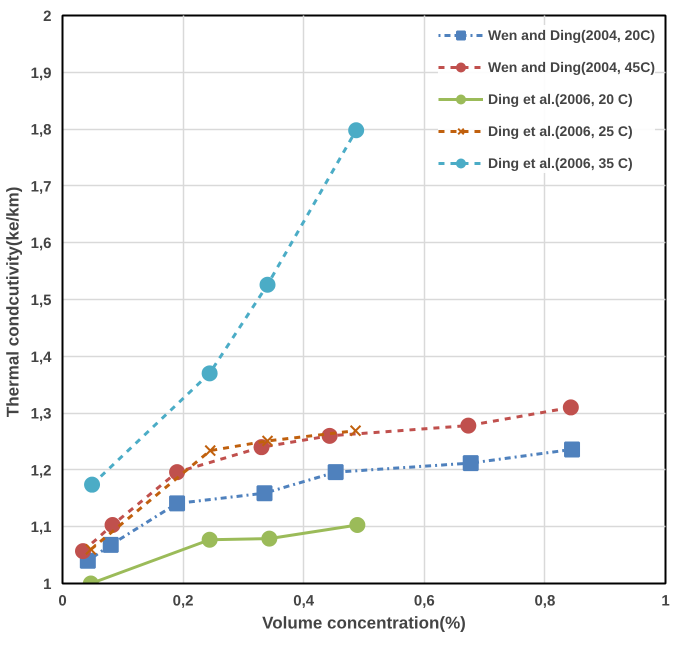 The width and height of the screenshot is (691, 645). What do you see at coordinates (560, 99) in the screenshot?
I see `legend-label: Ding et al.(2006, 20 C)` at bounding box center [560, 99].